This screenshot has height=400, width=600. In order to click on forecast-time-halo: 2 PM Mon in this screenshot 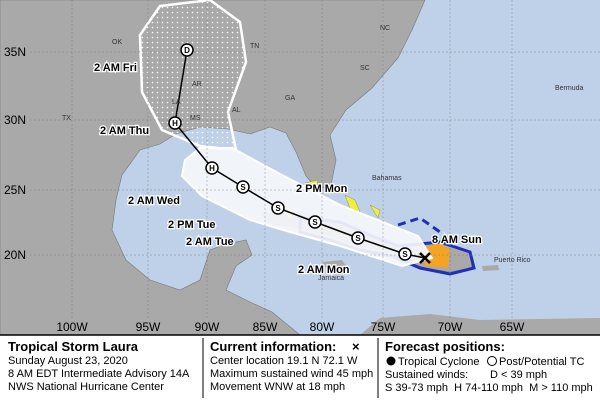, I will do `click(322, 189)`.